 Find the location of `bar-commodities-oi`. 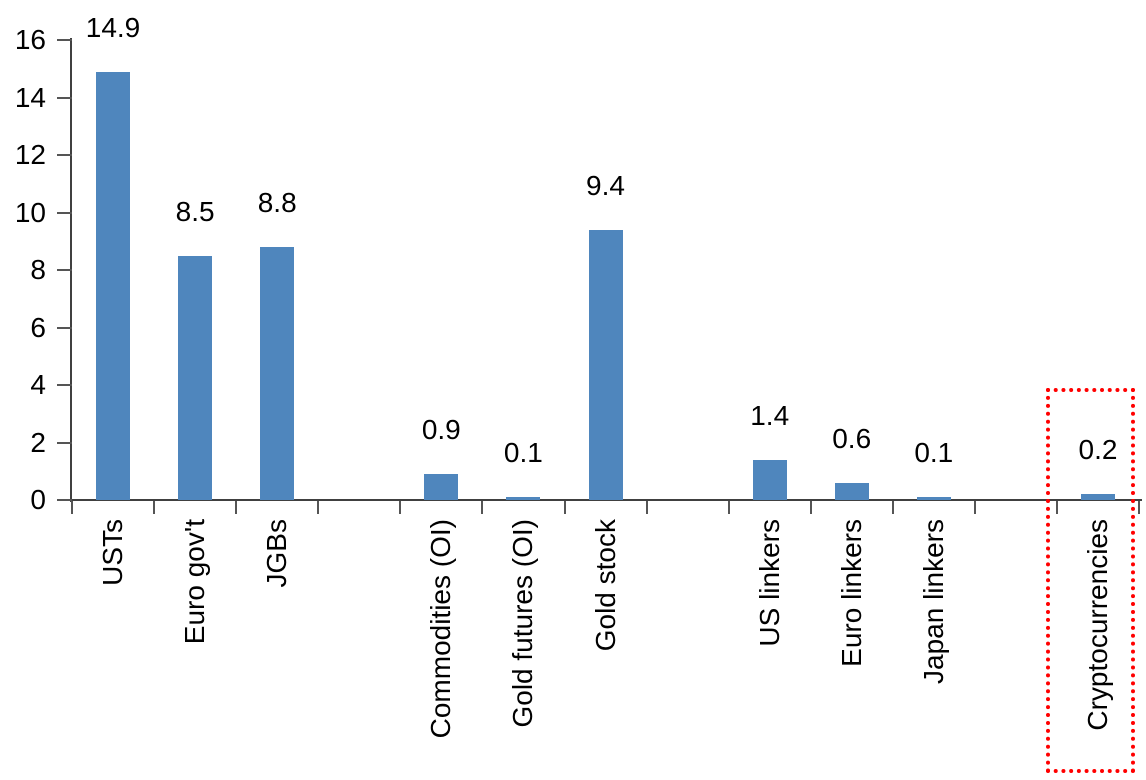

bar-commodities-oi is located at coordinates (441, 487).